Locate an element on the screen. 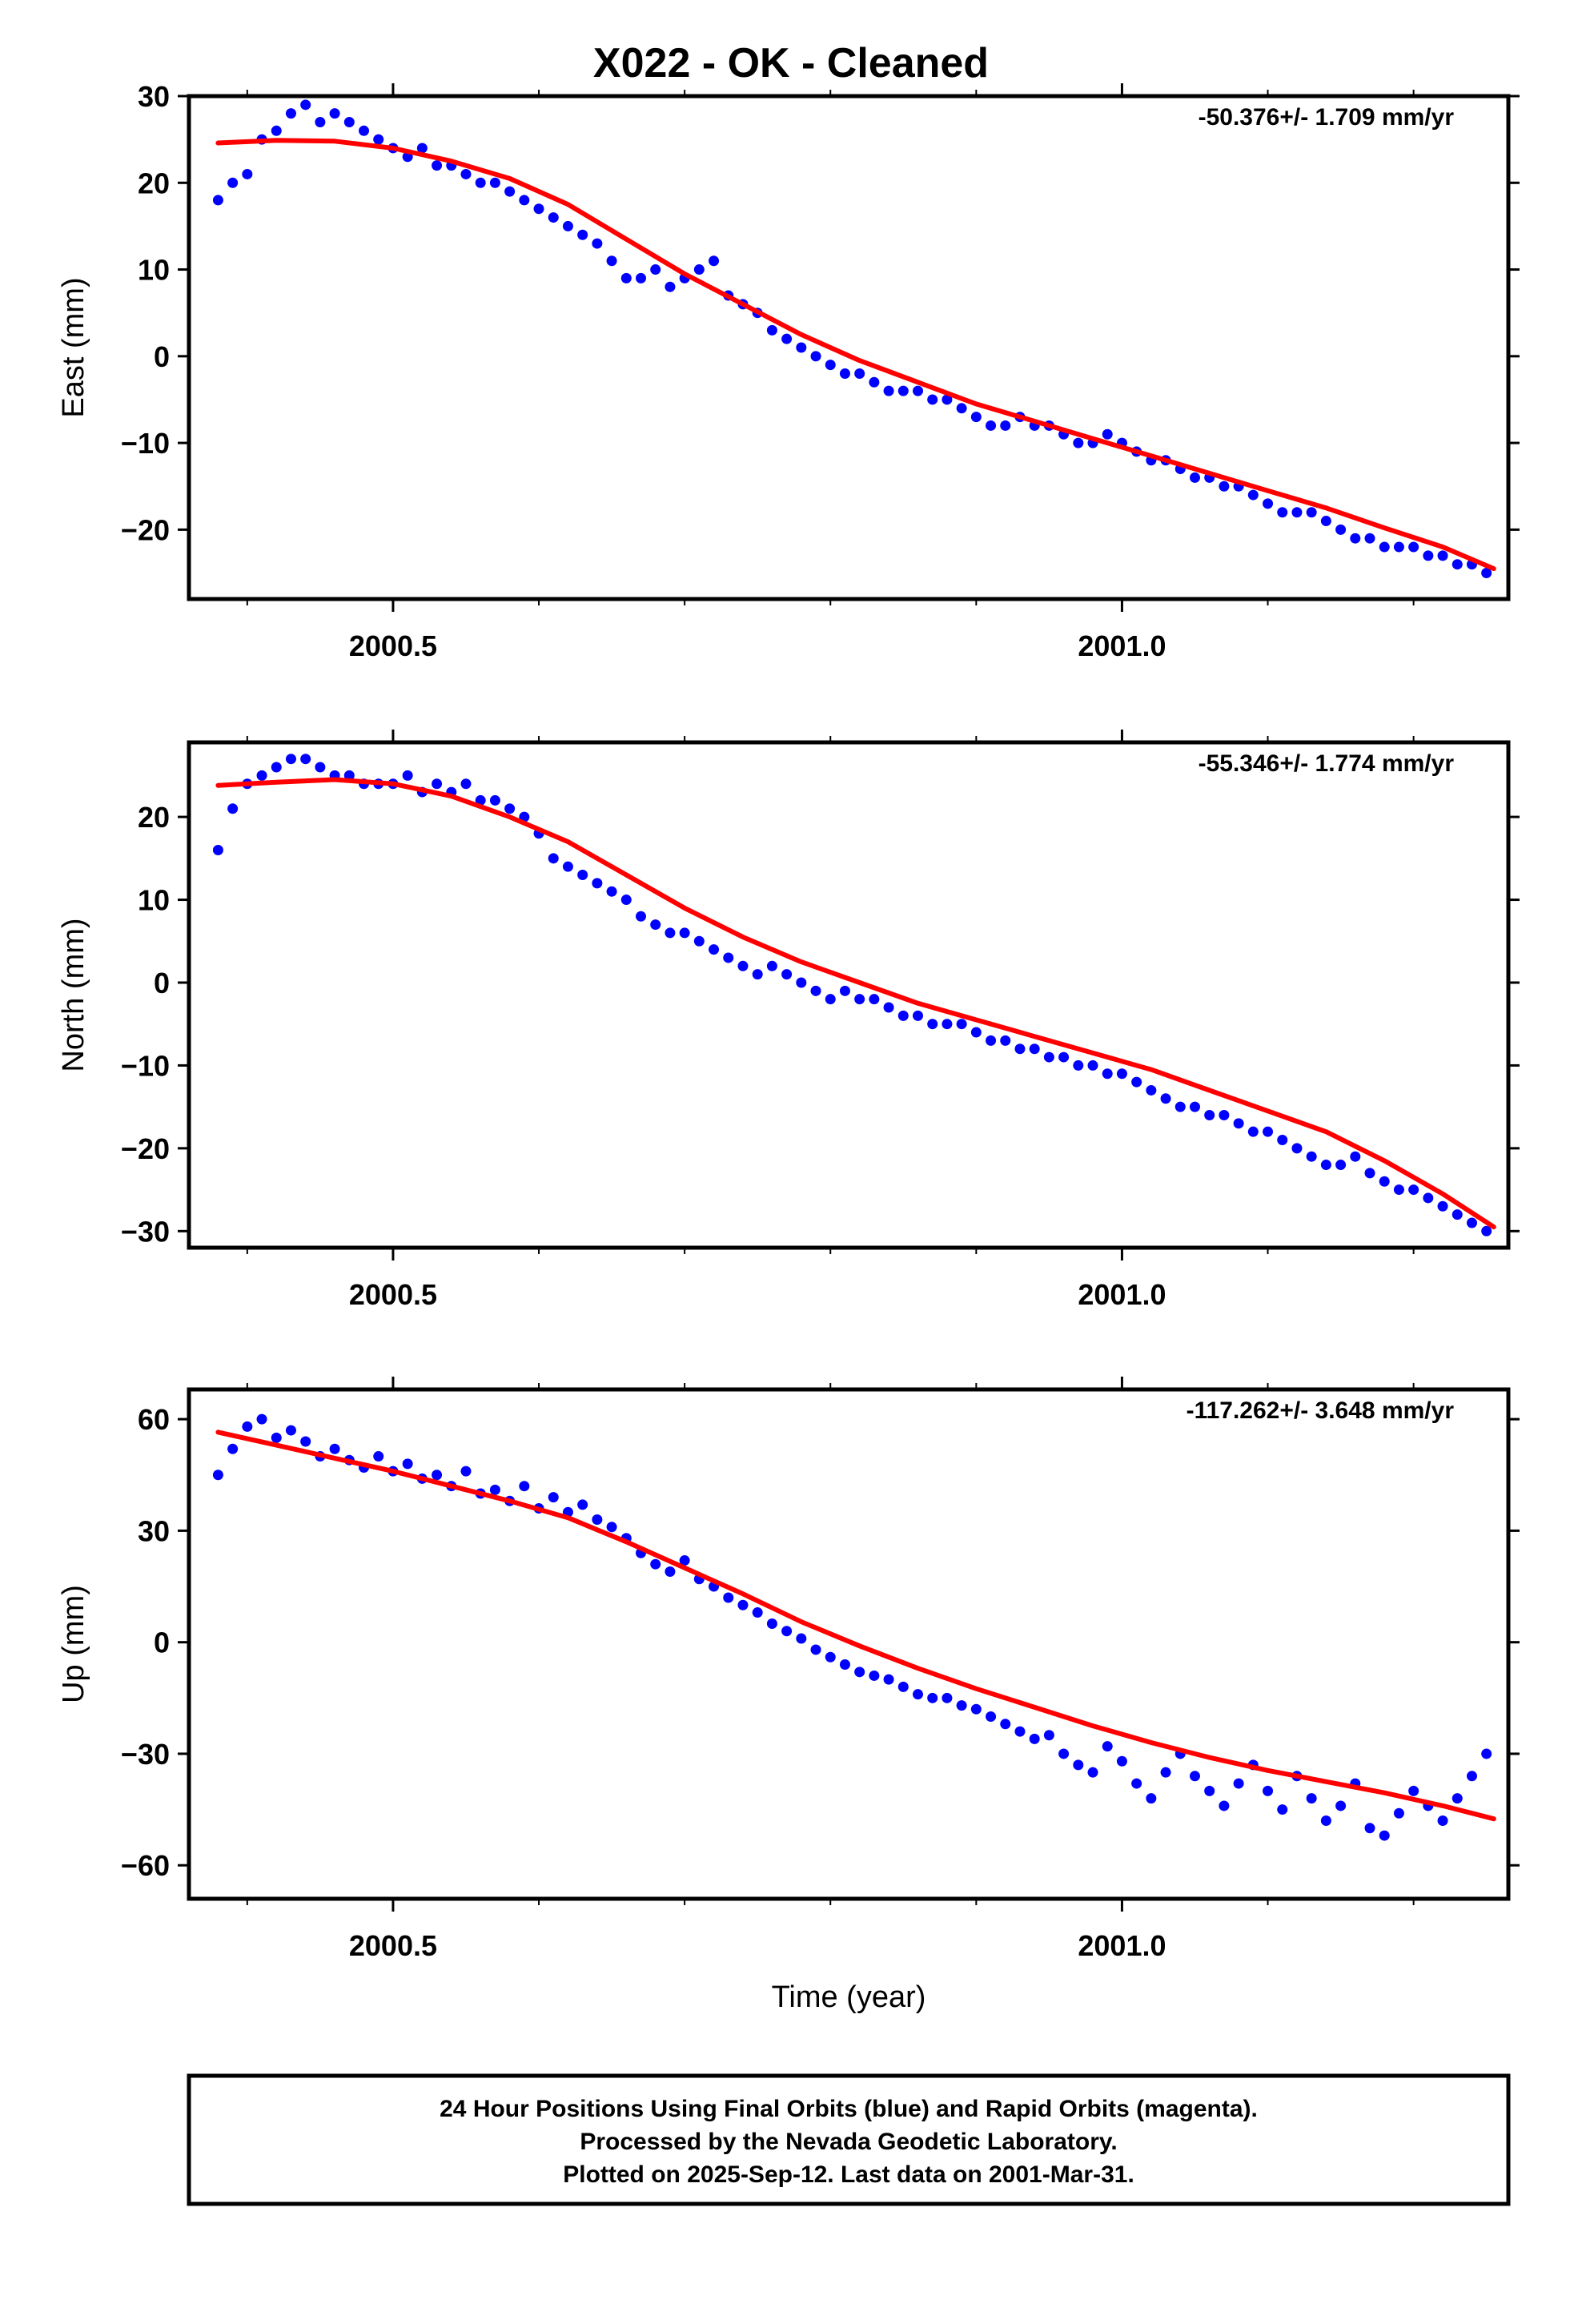  up-y-axis-label: Up (mm) is located at coordinates (74, 1644).